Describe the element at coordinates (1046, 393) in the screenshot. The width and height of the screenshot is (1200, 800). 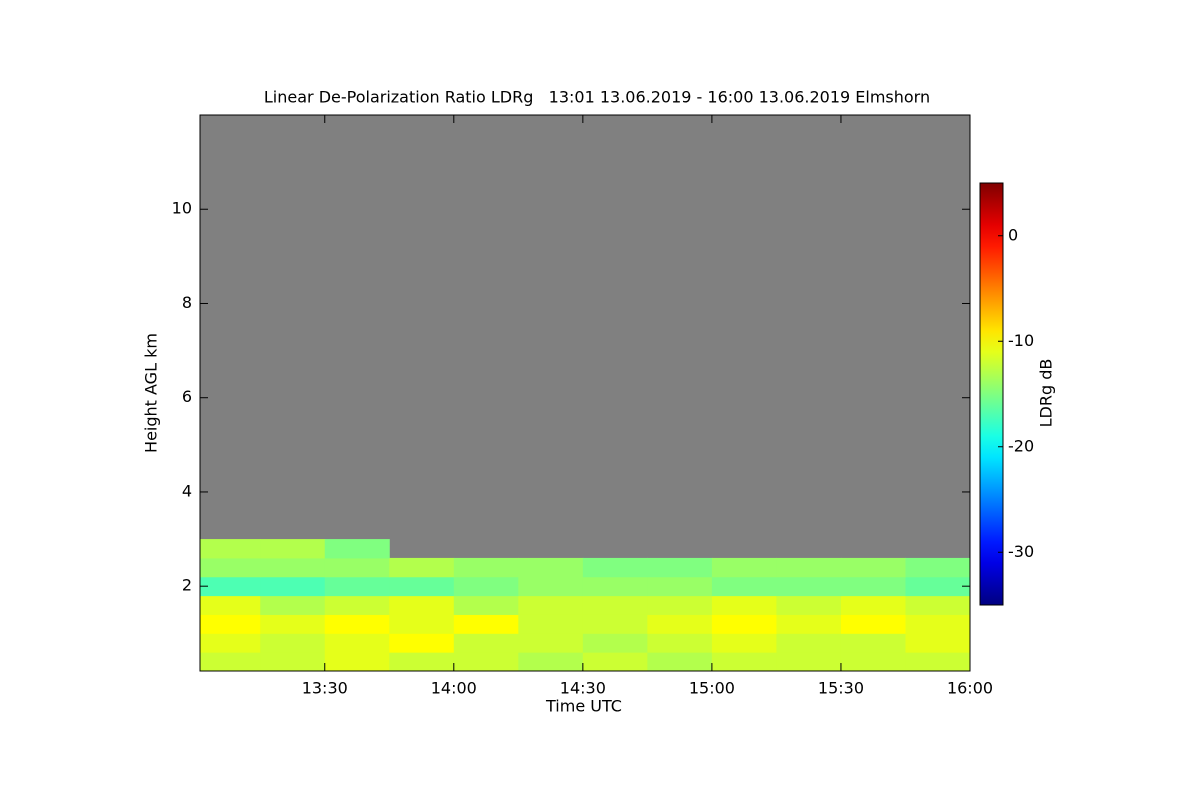
I see `colorbar-label: LDRg dB` at that location.